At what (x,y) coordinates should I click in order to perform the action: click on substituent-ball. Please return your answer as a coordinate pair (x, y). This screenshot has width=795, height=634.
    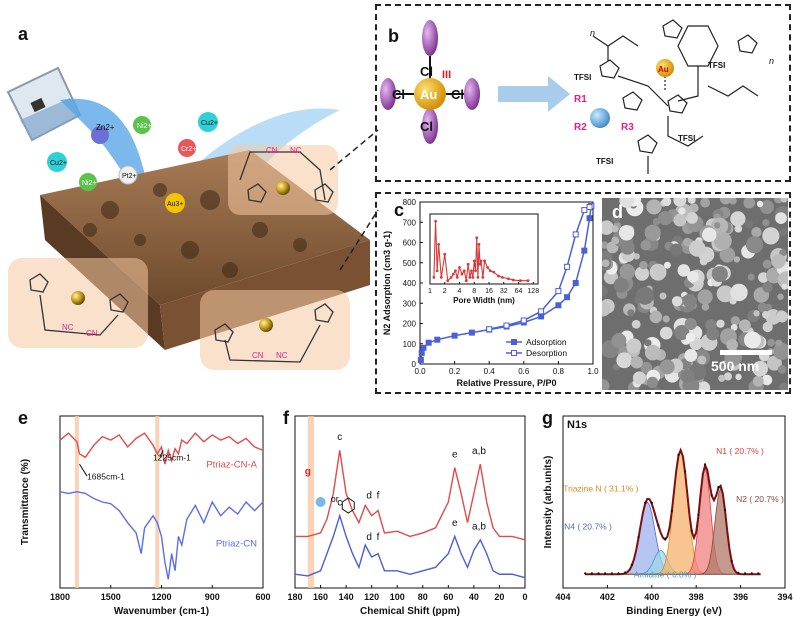
    Looking at the image, I should click on (320, 502).